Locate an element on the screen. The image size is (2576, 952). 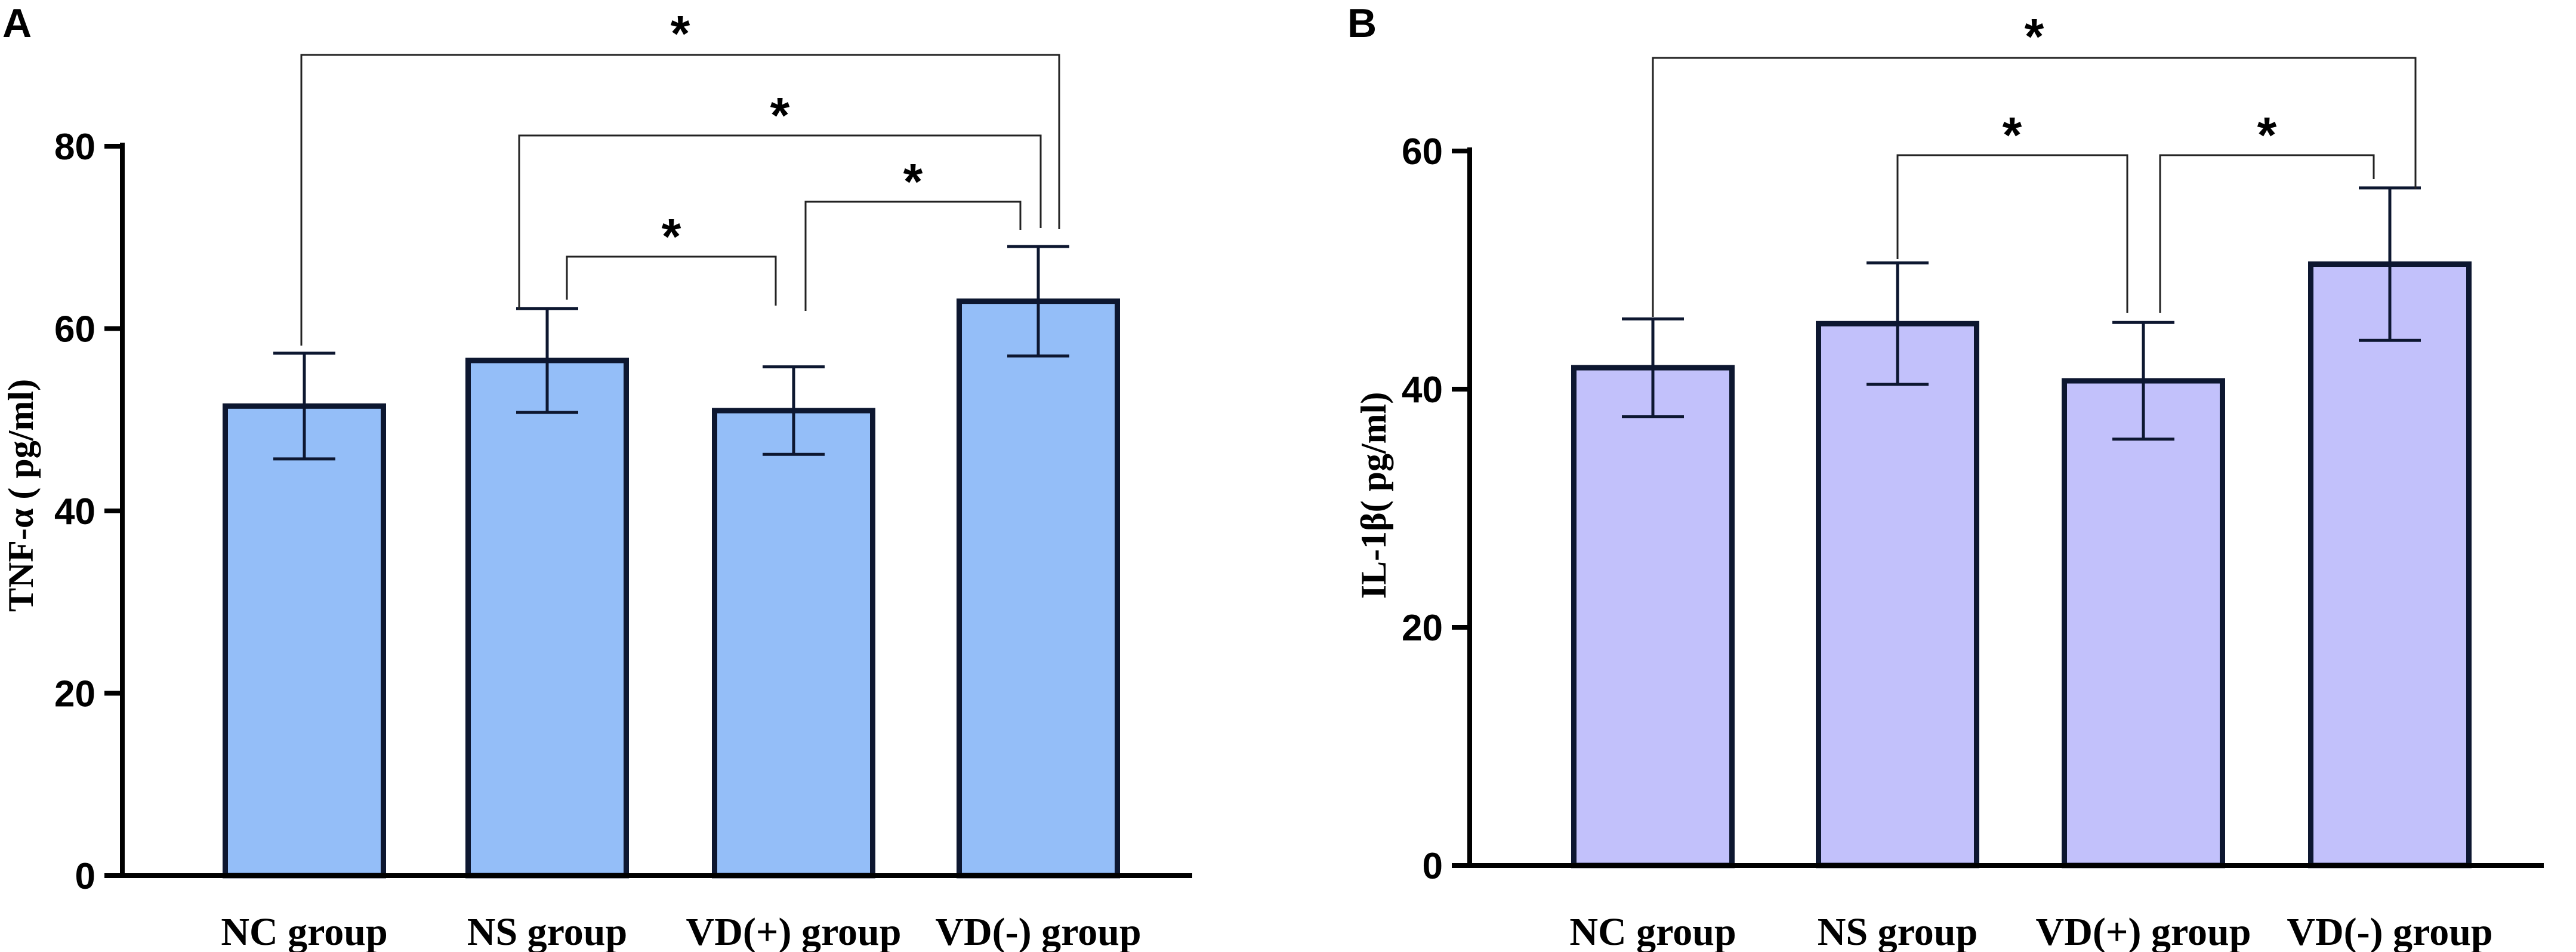
panel-letter-b: B is located at coordinates (1362, 23).